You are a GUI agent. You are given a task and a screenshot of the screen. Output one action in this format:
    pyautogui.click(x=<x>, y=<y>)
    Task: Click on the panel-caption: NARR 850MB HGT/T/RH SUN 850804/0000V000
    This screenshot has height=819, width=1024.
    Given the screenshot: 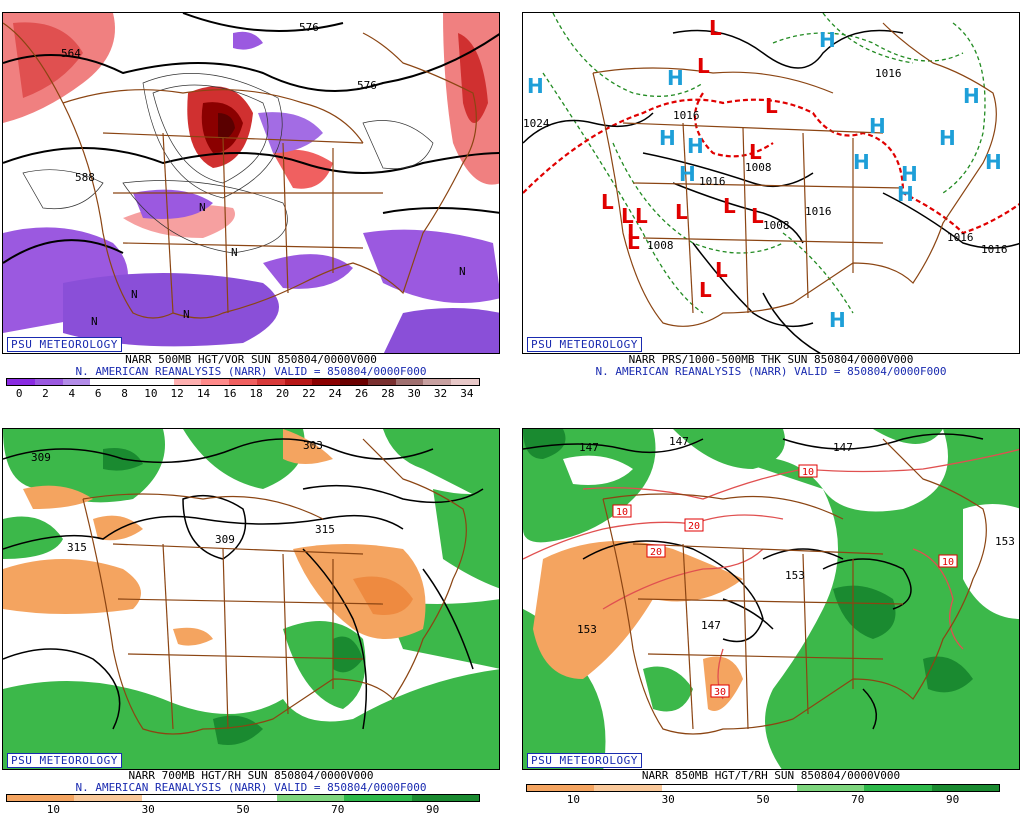 What is the action you would take?
    pyautogui.click(x=771, y=775)
    